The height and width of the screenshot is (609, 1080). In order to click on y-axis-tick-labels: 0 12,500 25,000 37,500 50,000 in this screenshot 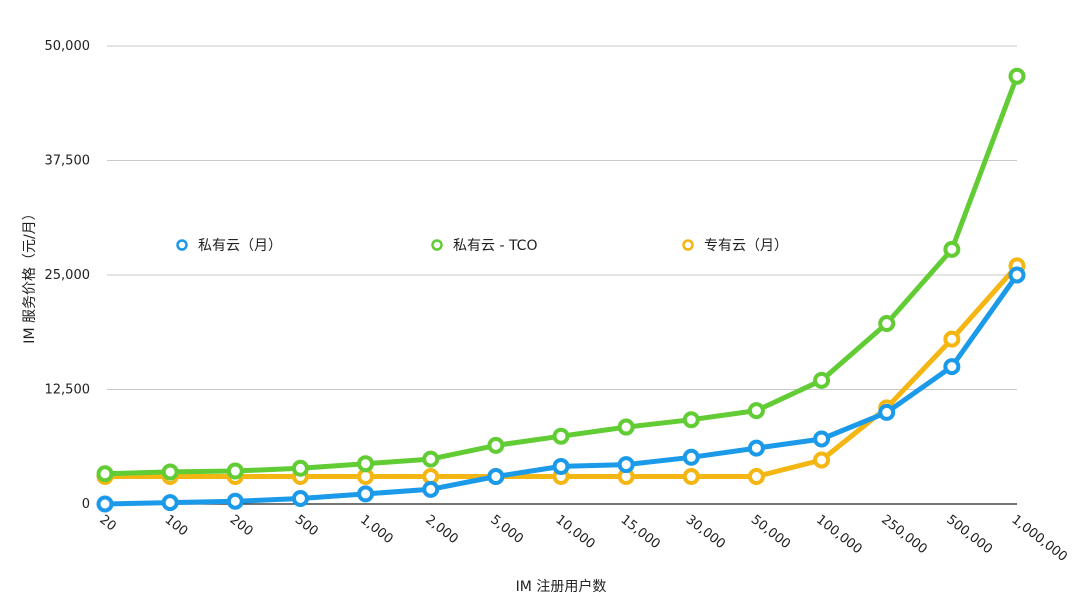, I will do `click(68, 275)`.